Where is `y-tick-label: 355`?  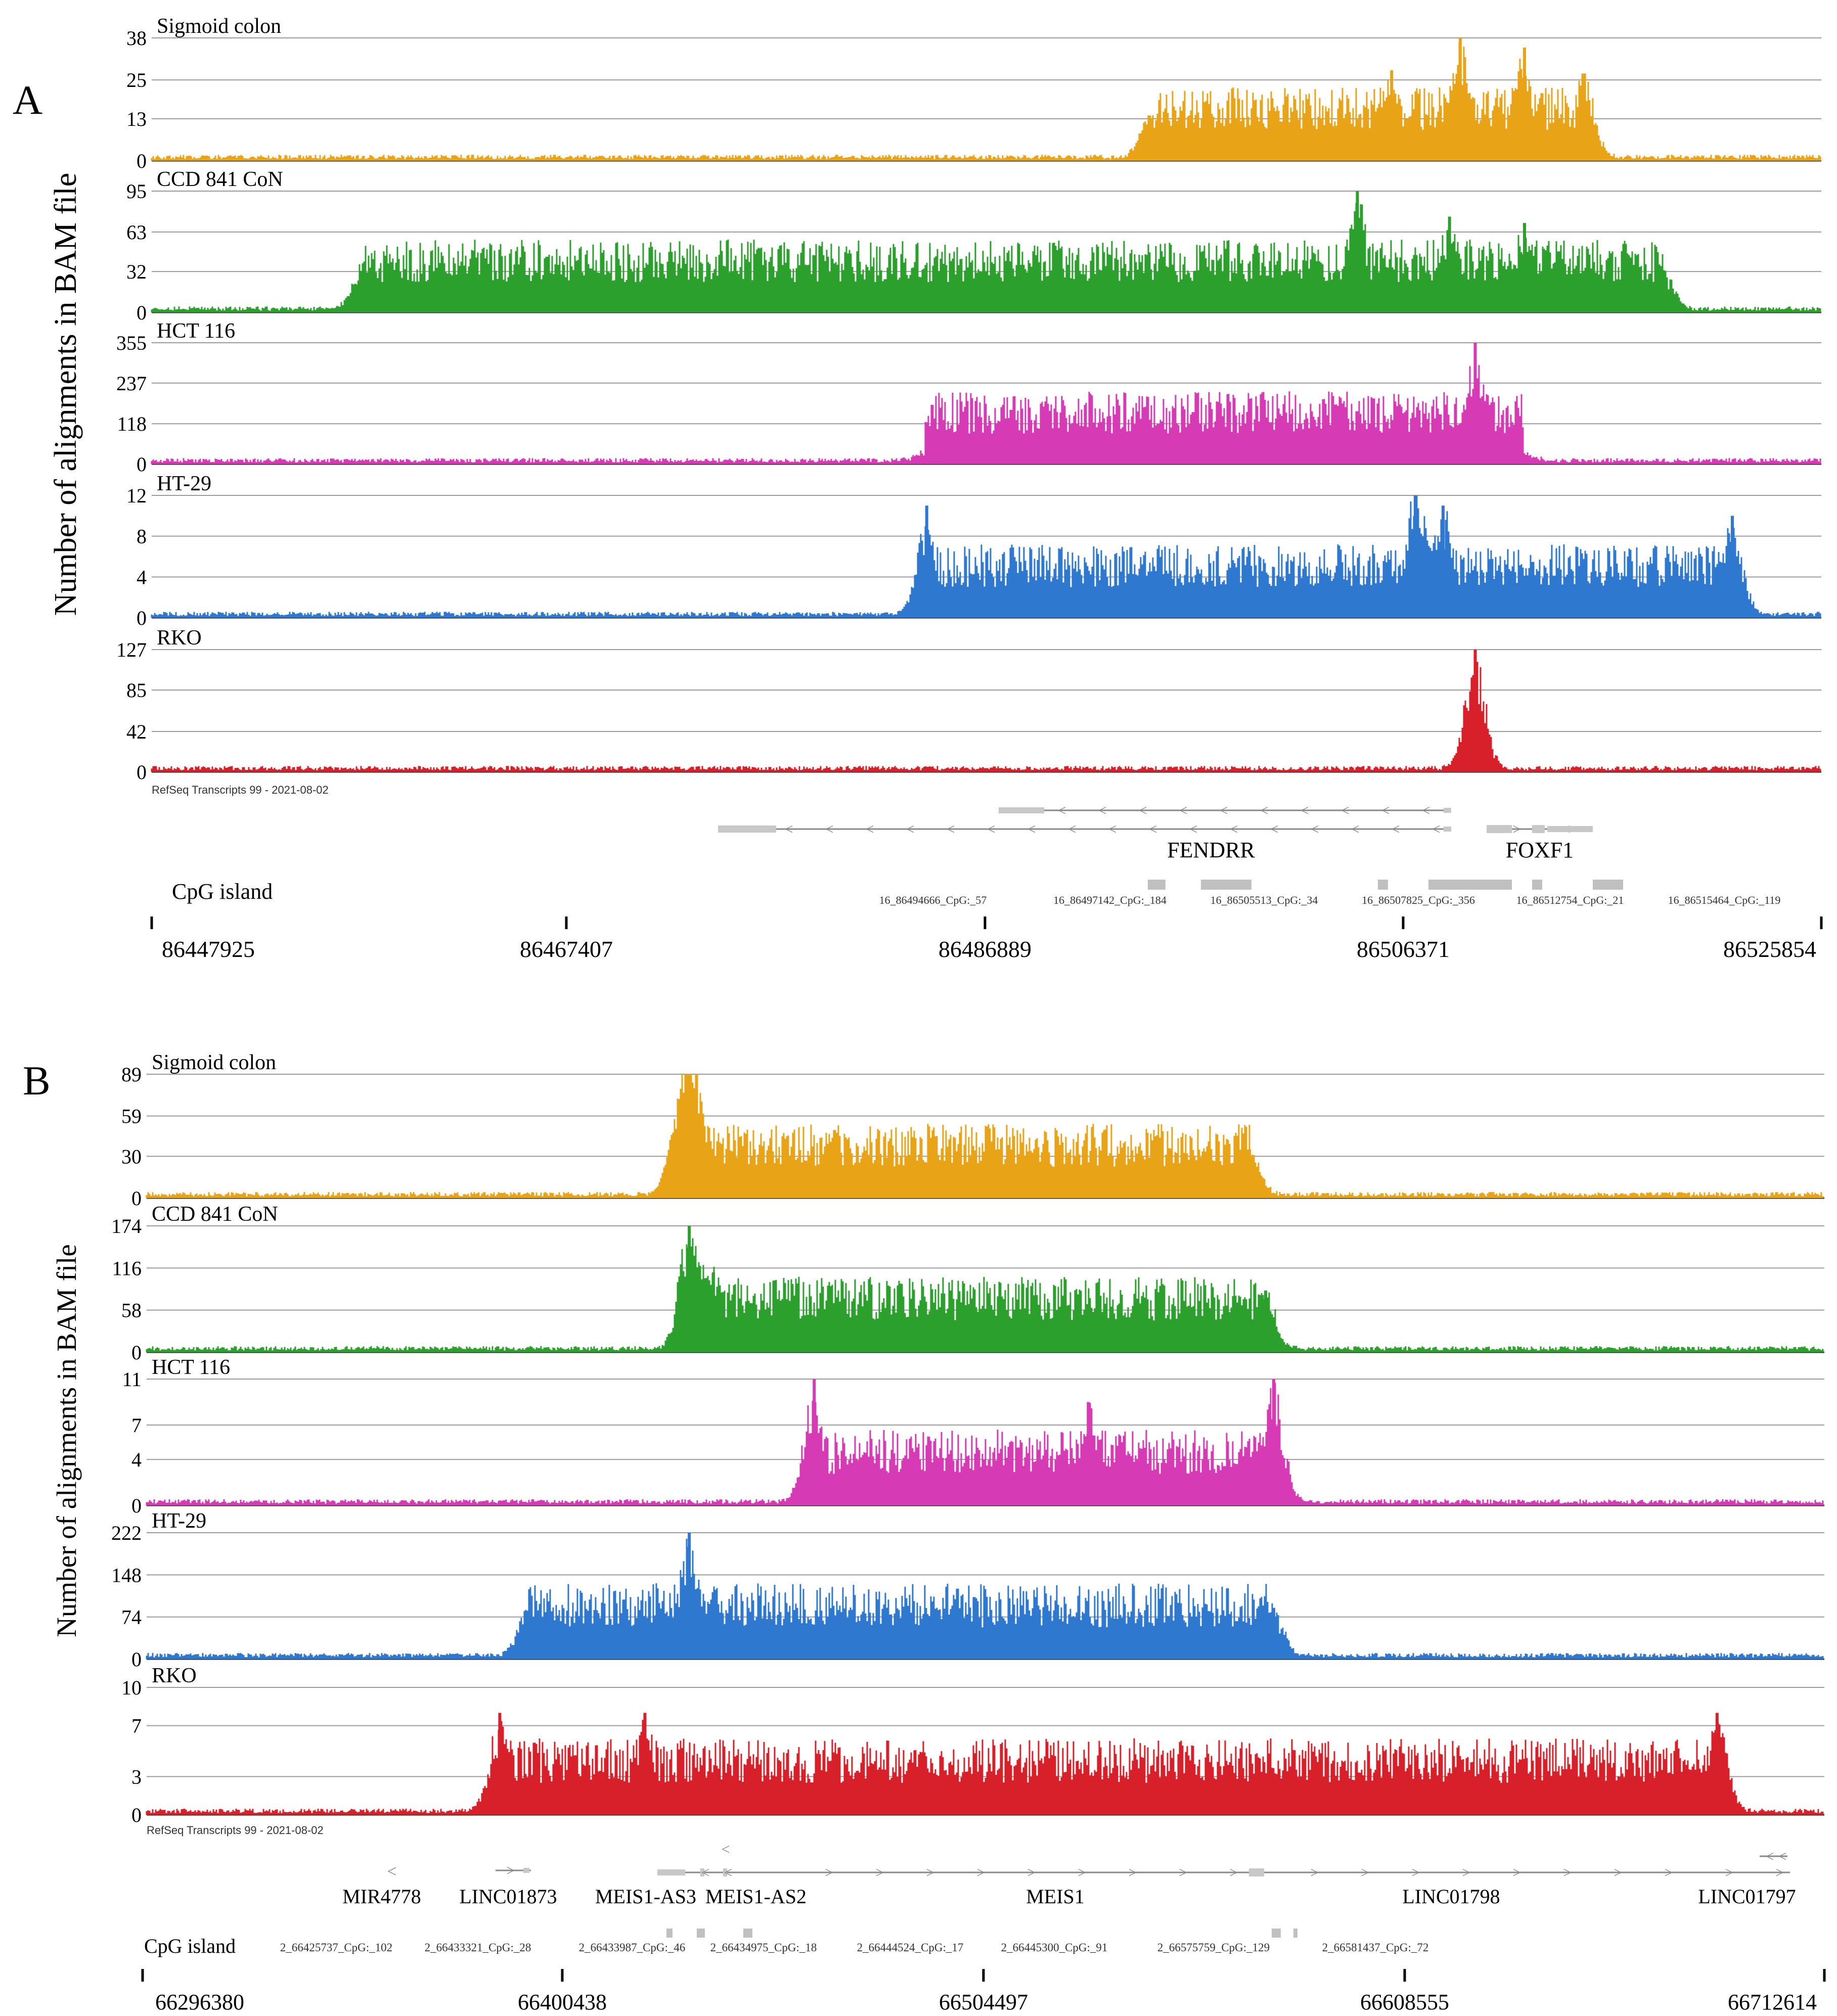 y-tick-label: 355 is located at coordinates (131, 343).